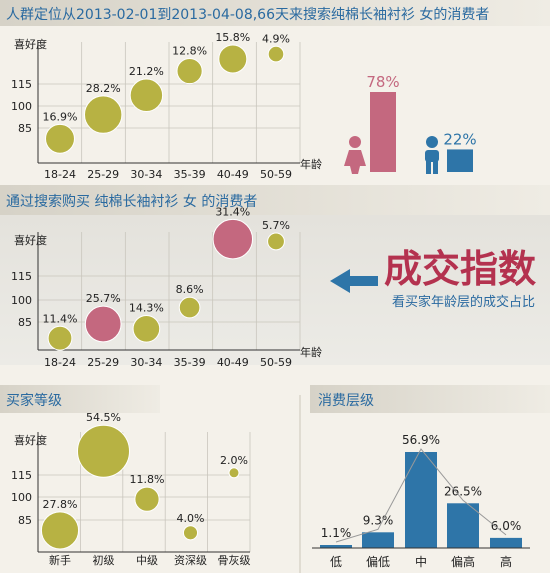  I want to click on consumption-xtick: 偏高, so click(463, 561).